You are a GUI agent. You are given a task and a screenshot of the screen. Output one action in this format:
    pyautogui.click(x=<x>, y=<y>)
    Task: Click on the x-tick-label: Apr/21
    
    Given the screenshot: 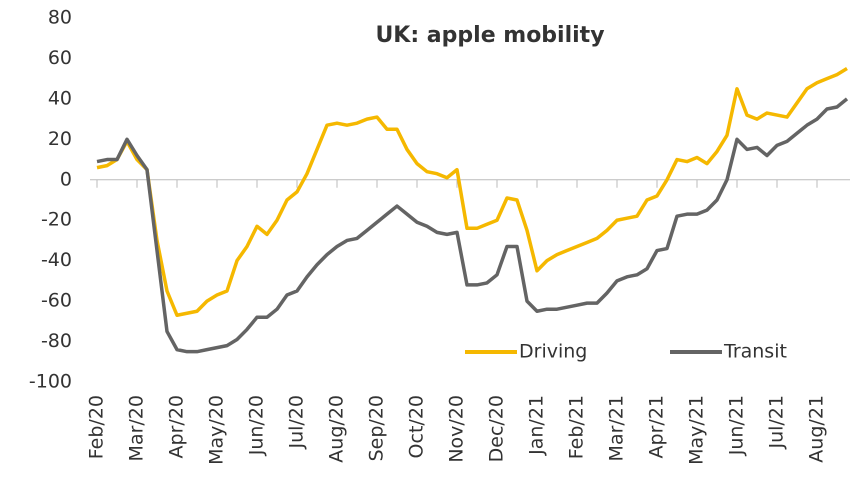 What is the action you would take?
    pyautogui.click(x=657, y=426)
    